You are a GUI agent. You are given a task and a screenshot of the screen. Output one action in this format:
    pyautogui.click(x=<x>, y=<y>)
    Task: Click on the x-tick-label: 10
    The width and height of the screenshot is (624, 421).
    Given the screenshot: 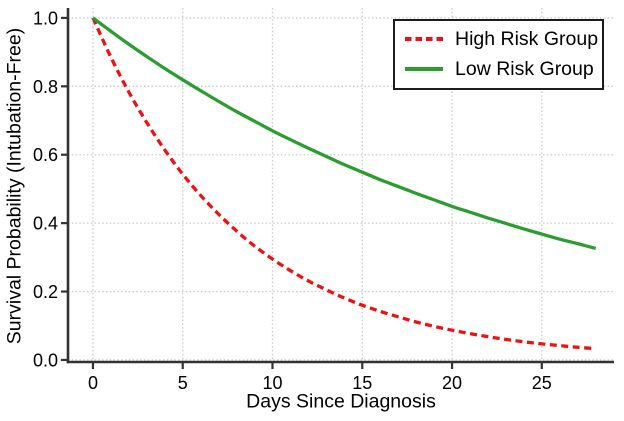 What is the action you would take?
    pyautogui.click(x=272, y=383)
    